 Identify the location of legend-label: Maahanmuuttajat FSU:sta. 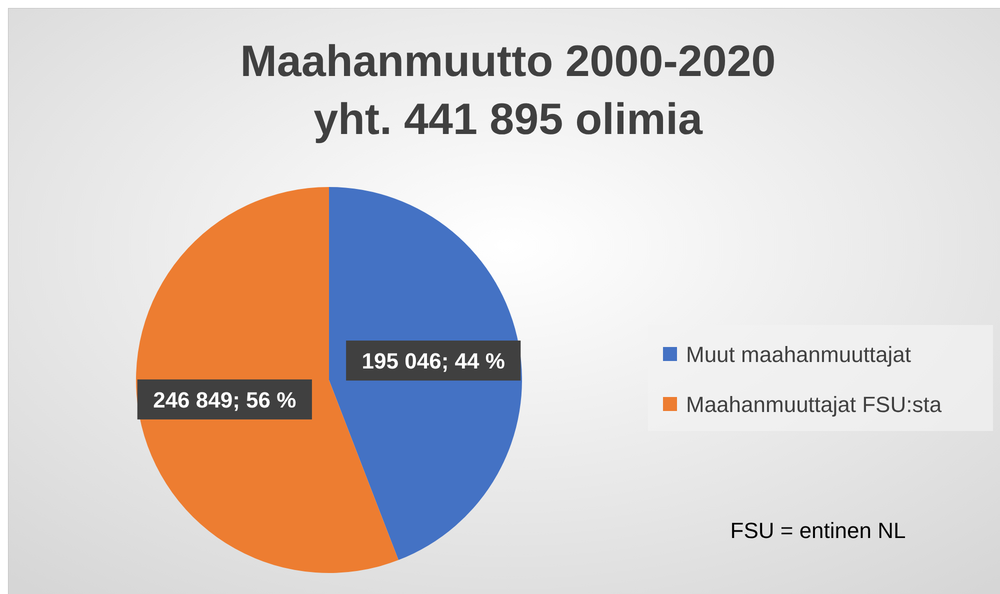
(814, 404).